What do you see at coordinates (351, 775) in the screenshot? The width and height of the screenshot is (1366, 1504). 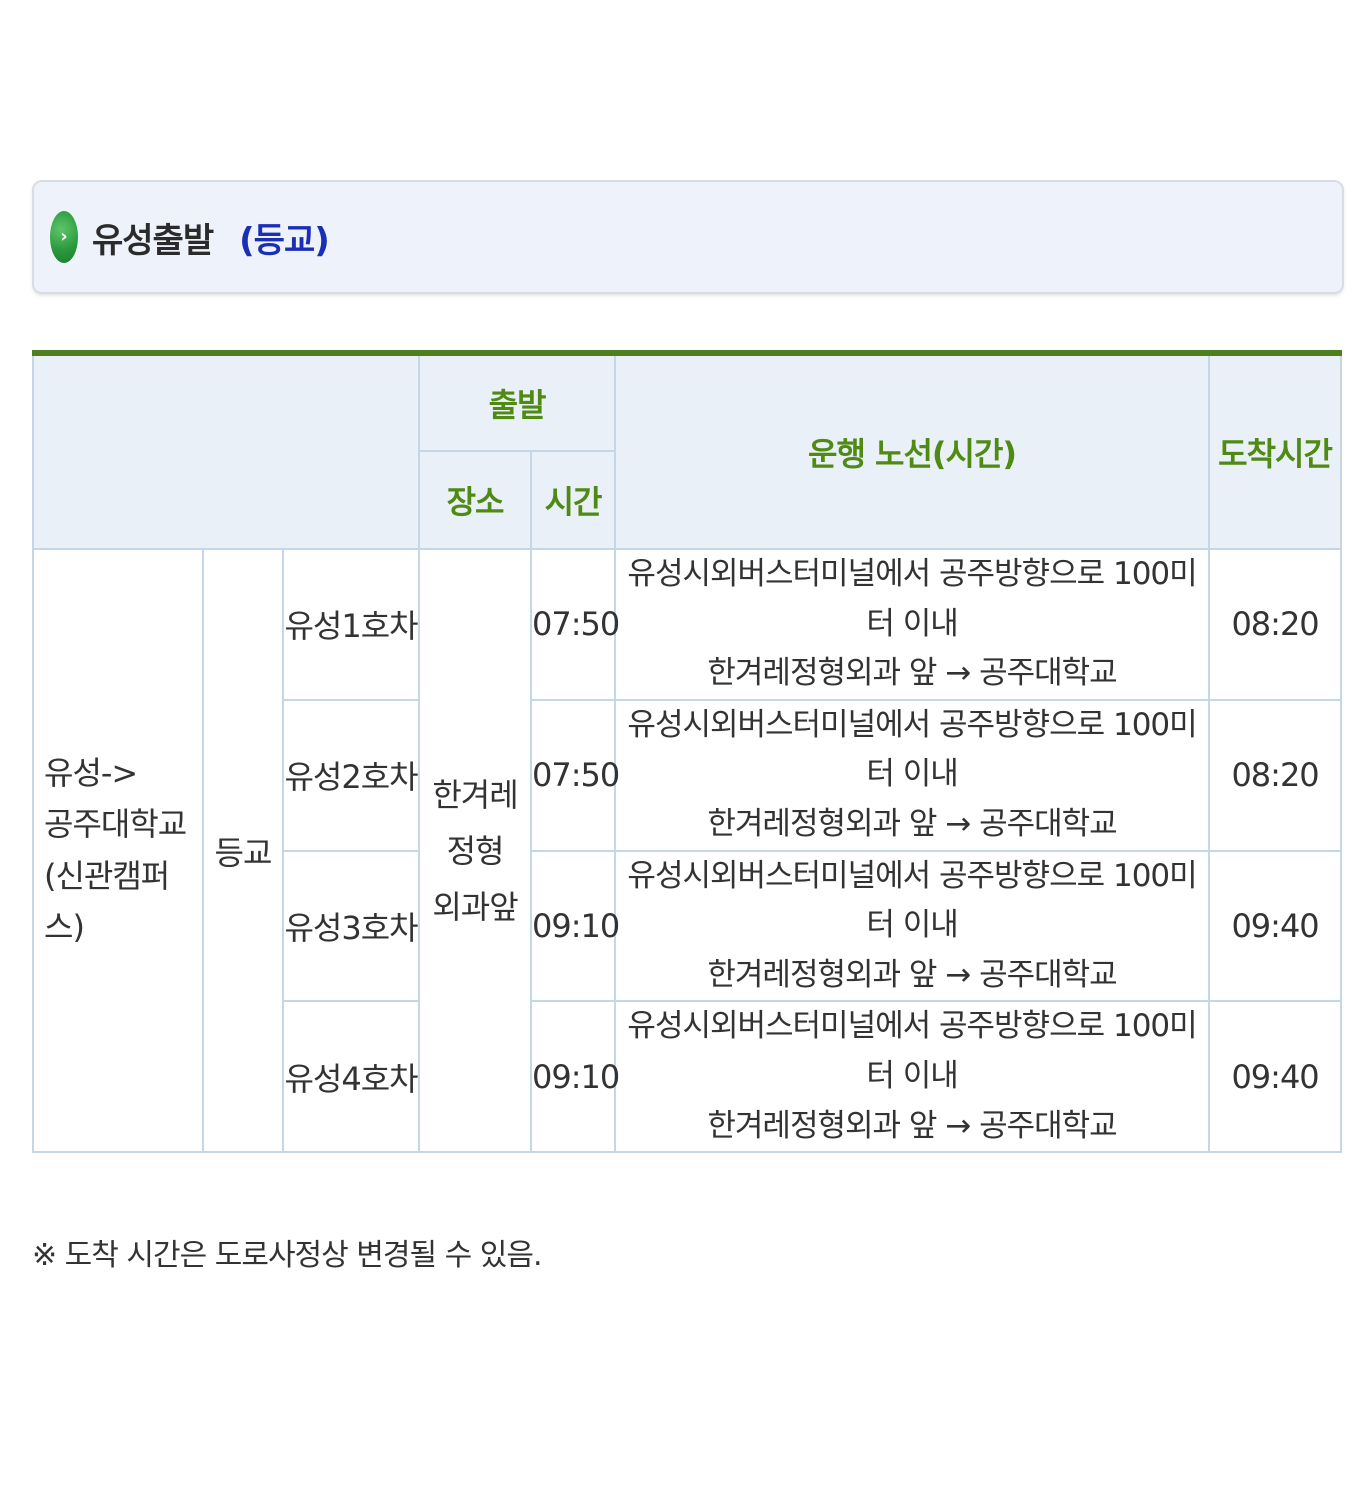 I see `bus-name-cell: 유성2호차` at bounding box center [351, 775].